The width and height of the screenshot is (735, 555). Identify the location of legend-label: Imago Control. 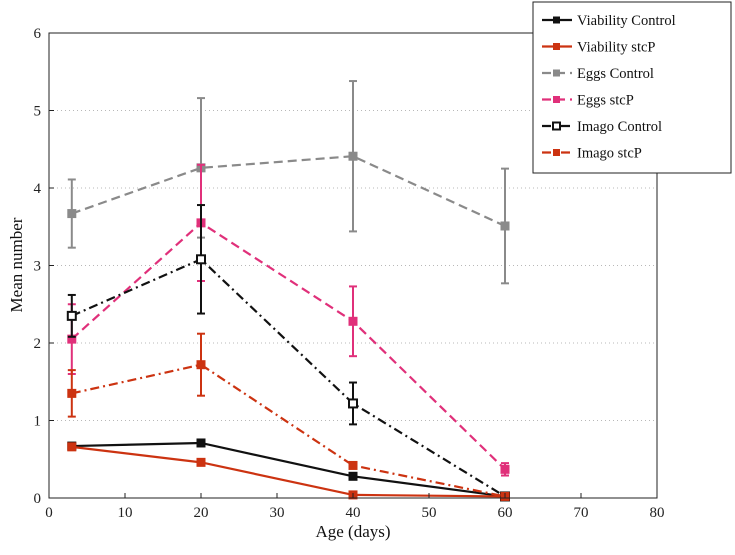
(619, 127).